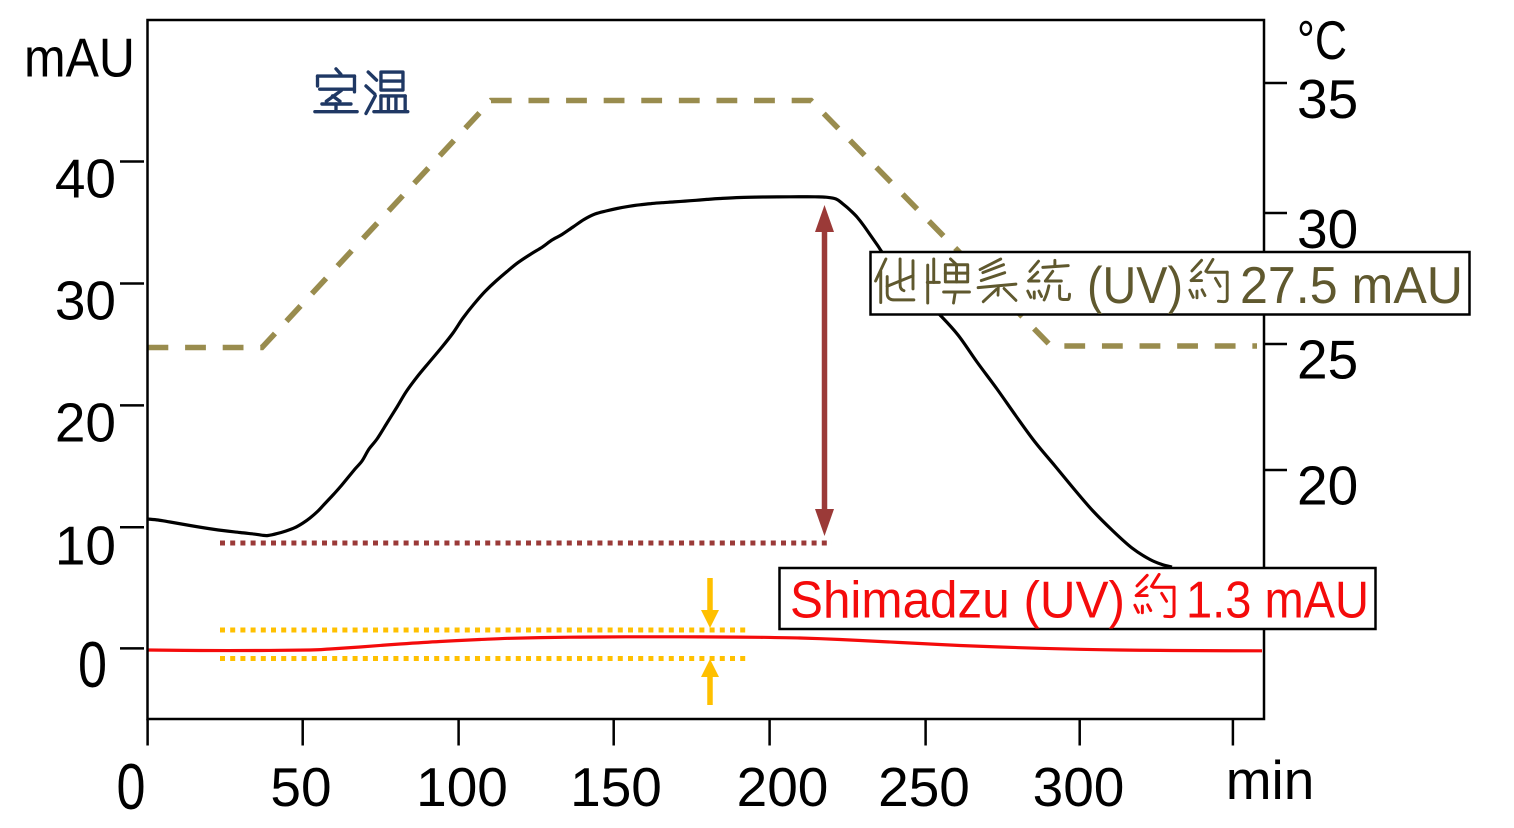  What do you see at coordinates (1079, 787) in the screenshot?
I see `svg-text: 300` at bounding box center [1079, 787].